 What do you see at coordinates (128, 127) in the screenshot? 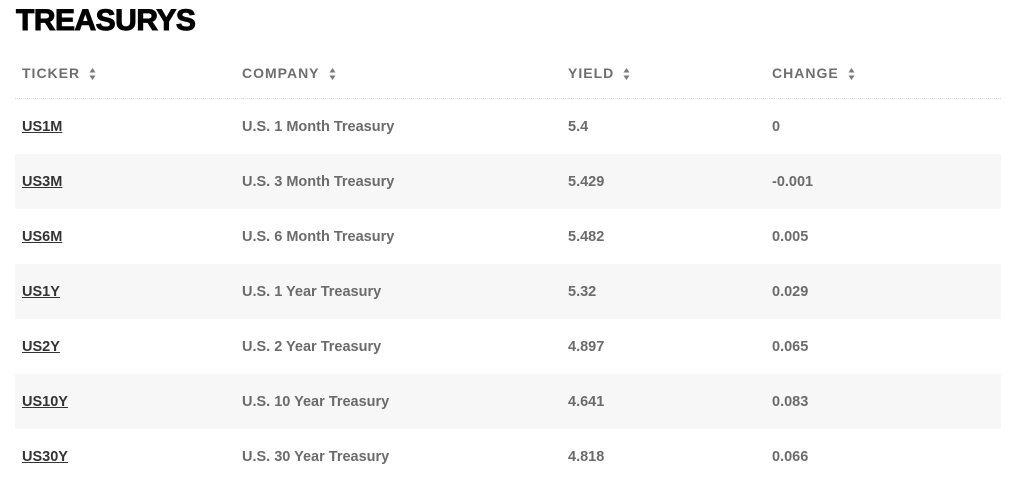
I see `ticker-cell: US1M` at bounding box center [128, 127].